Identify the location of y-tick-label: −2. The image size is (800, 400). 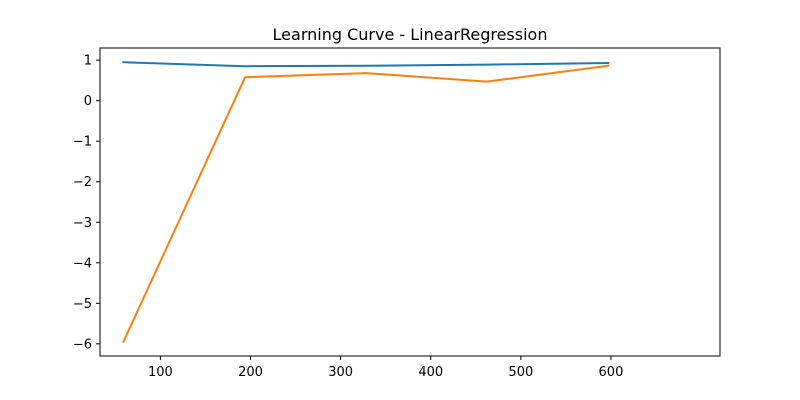
(82, 182).